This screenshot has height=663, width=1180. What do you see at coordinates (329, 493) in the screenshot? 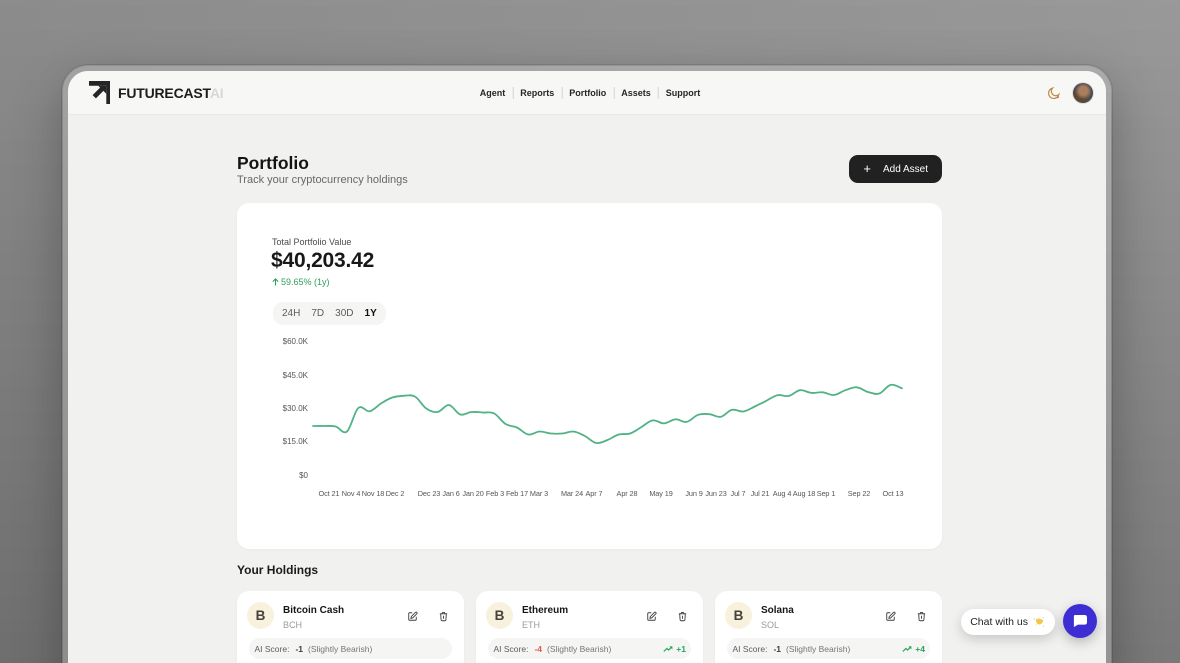
I see `svg-text: Oct 21` at bounding box center [329, 493].